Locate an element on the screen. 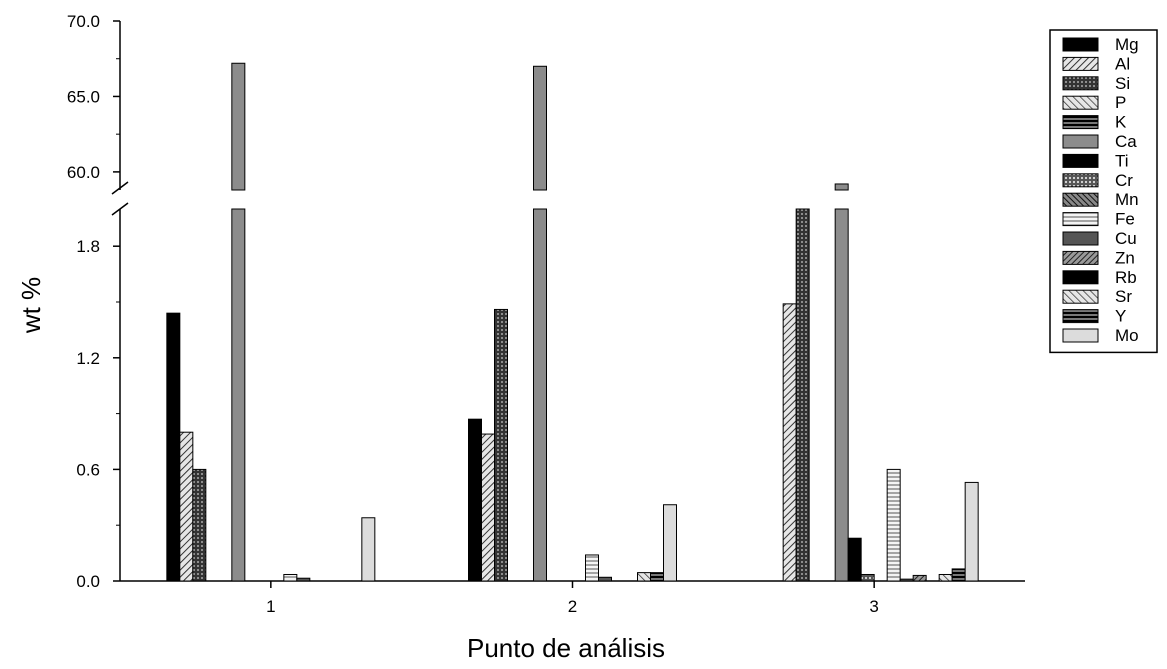  legend-swatch-cu is located at coordinates (1080, 238).